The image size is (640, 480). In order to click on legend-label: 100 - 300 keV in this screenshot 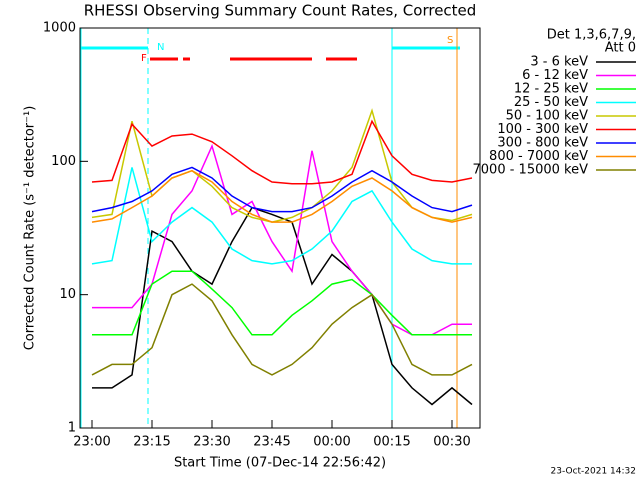, I will do `click(542, 129)`.